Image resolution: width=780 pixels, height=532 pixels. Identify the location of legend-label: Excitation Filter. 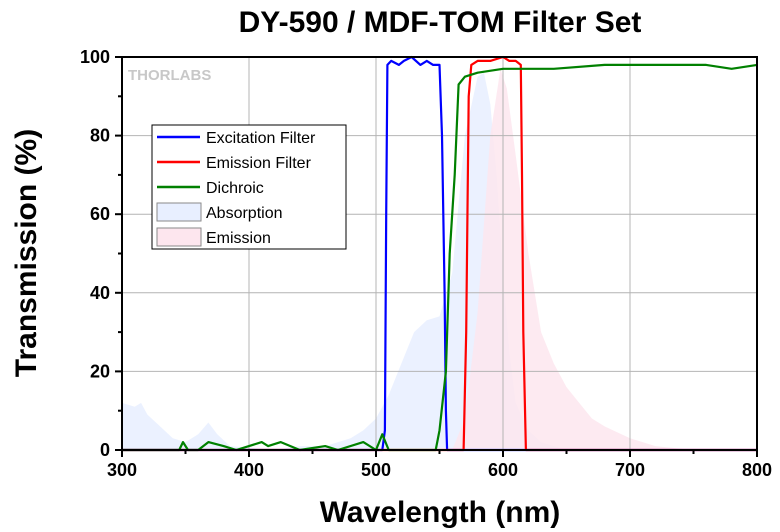
(261, 138).